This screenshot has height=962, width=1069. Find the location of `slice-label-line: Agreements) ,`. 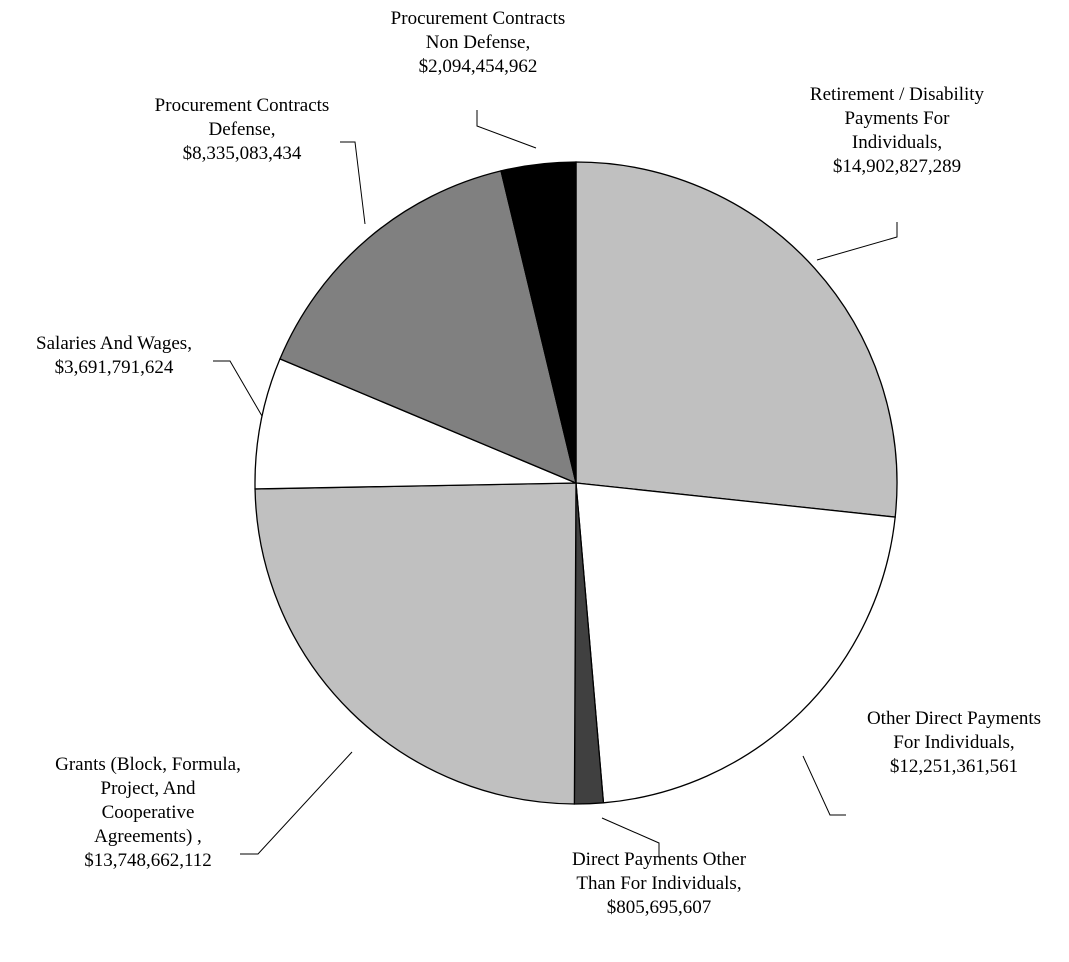

slice-label-line: Agreements) , is located at coordinates (148, 836).